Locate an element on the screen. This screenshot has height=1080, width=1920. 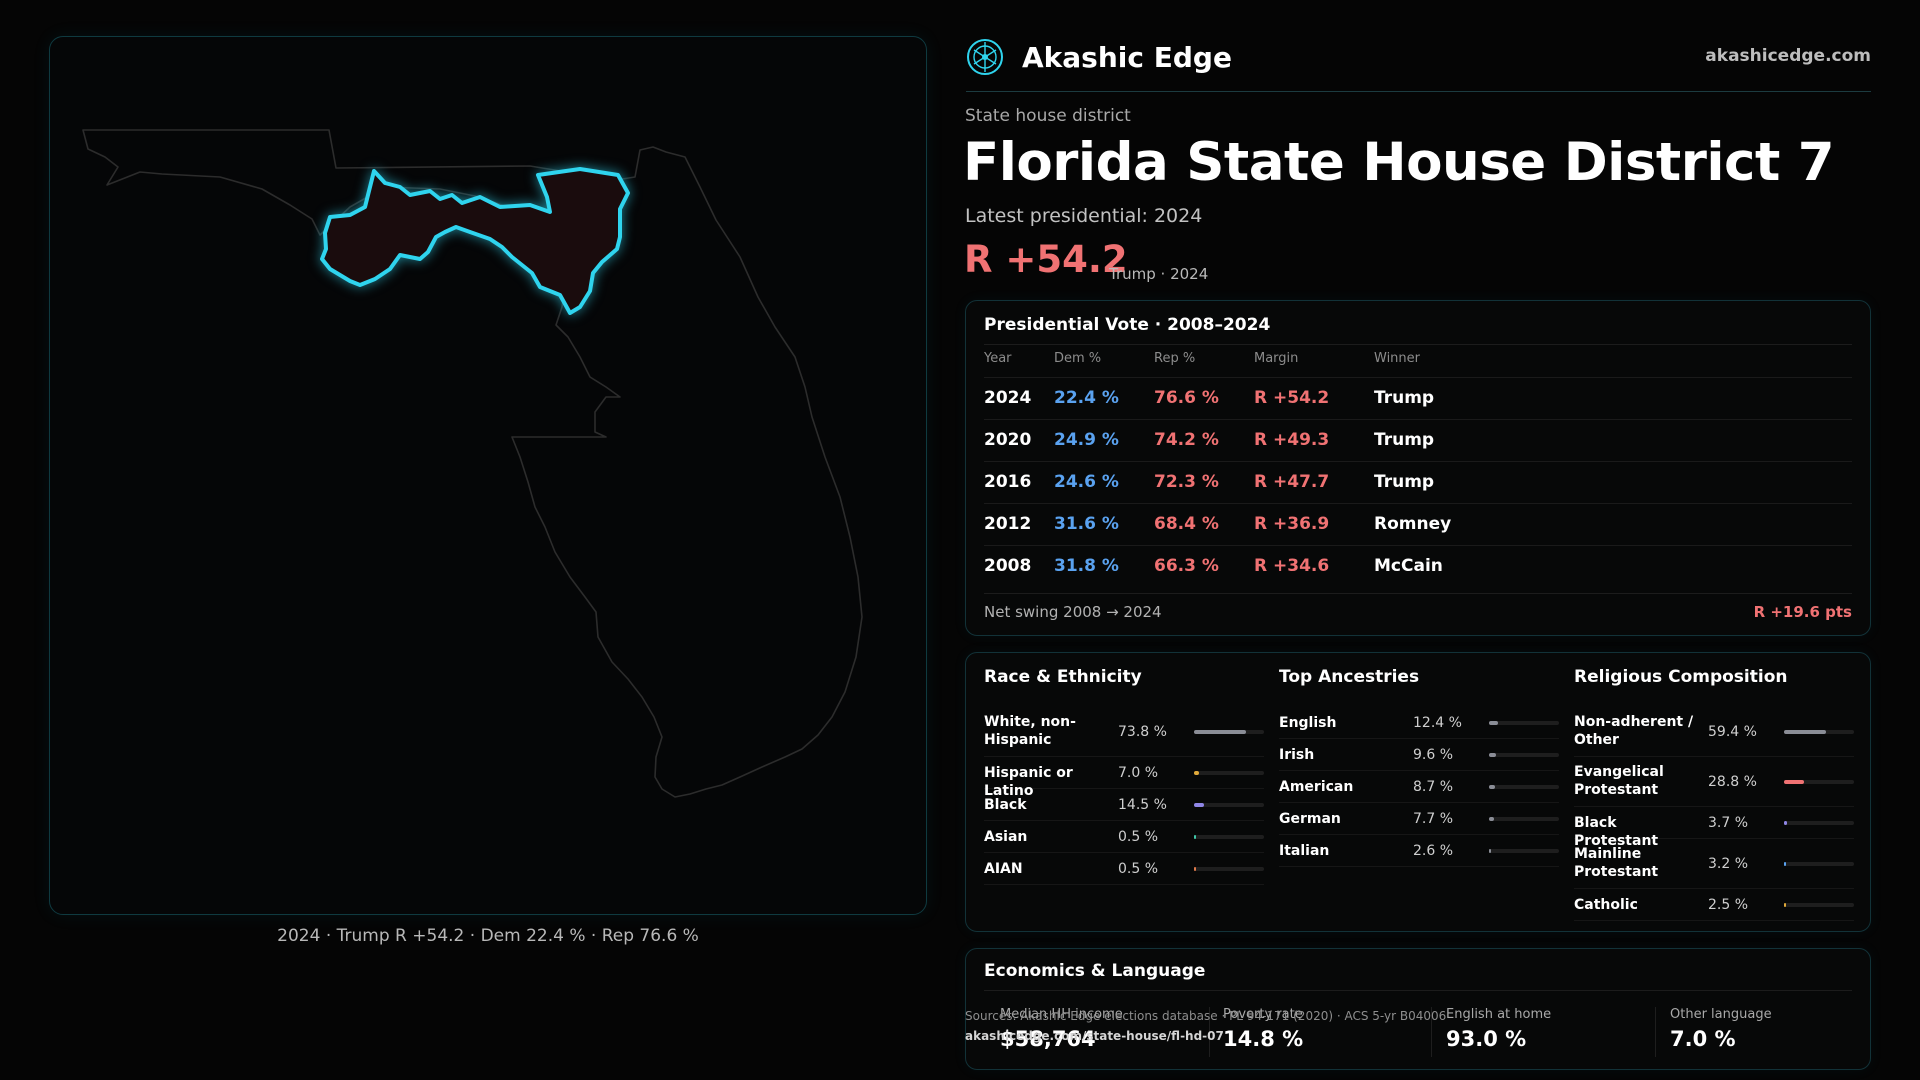
race-row: White, non-Hispanic 73.8 % is located at coordinates (1124, 732).